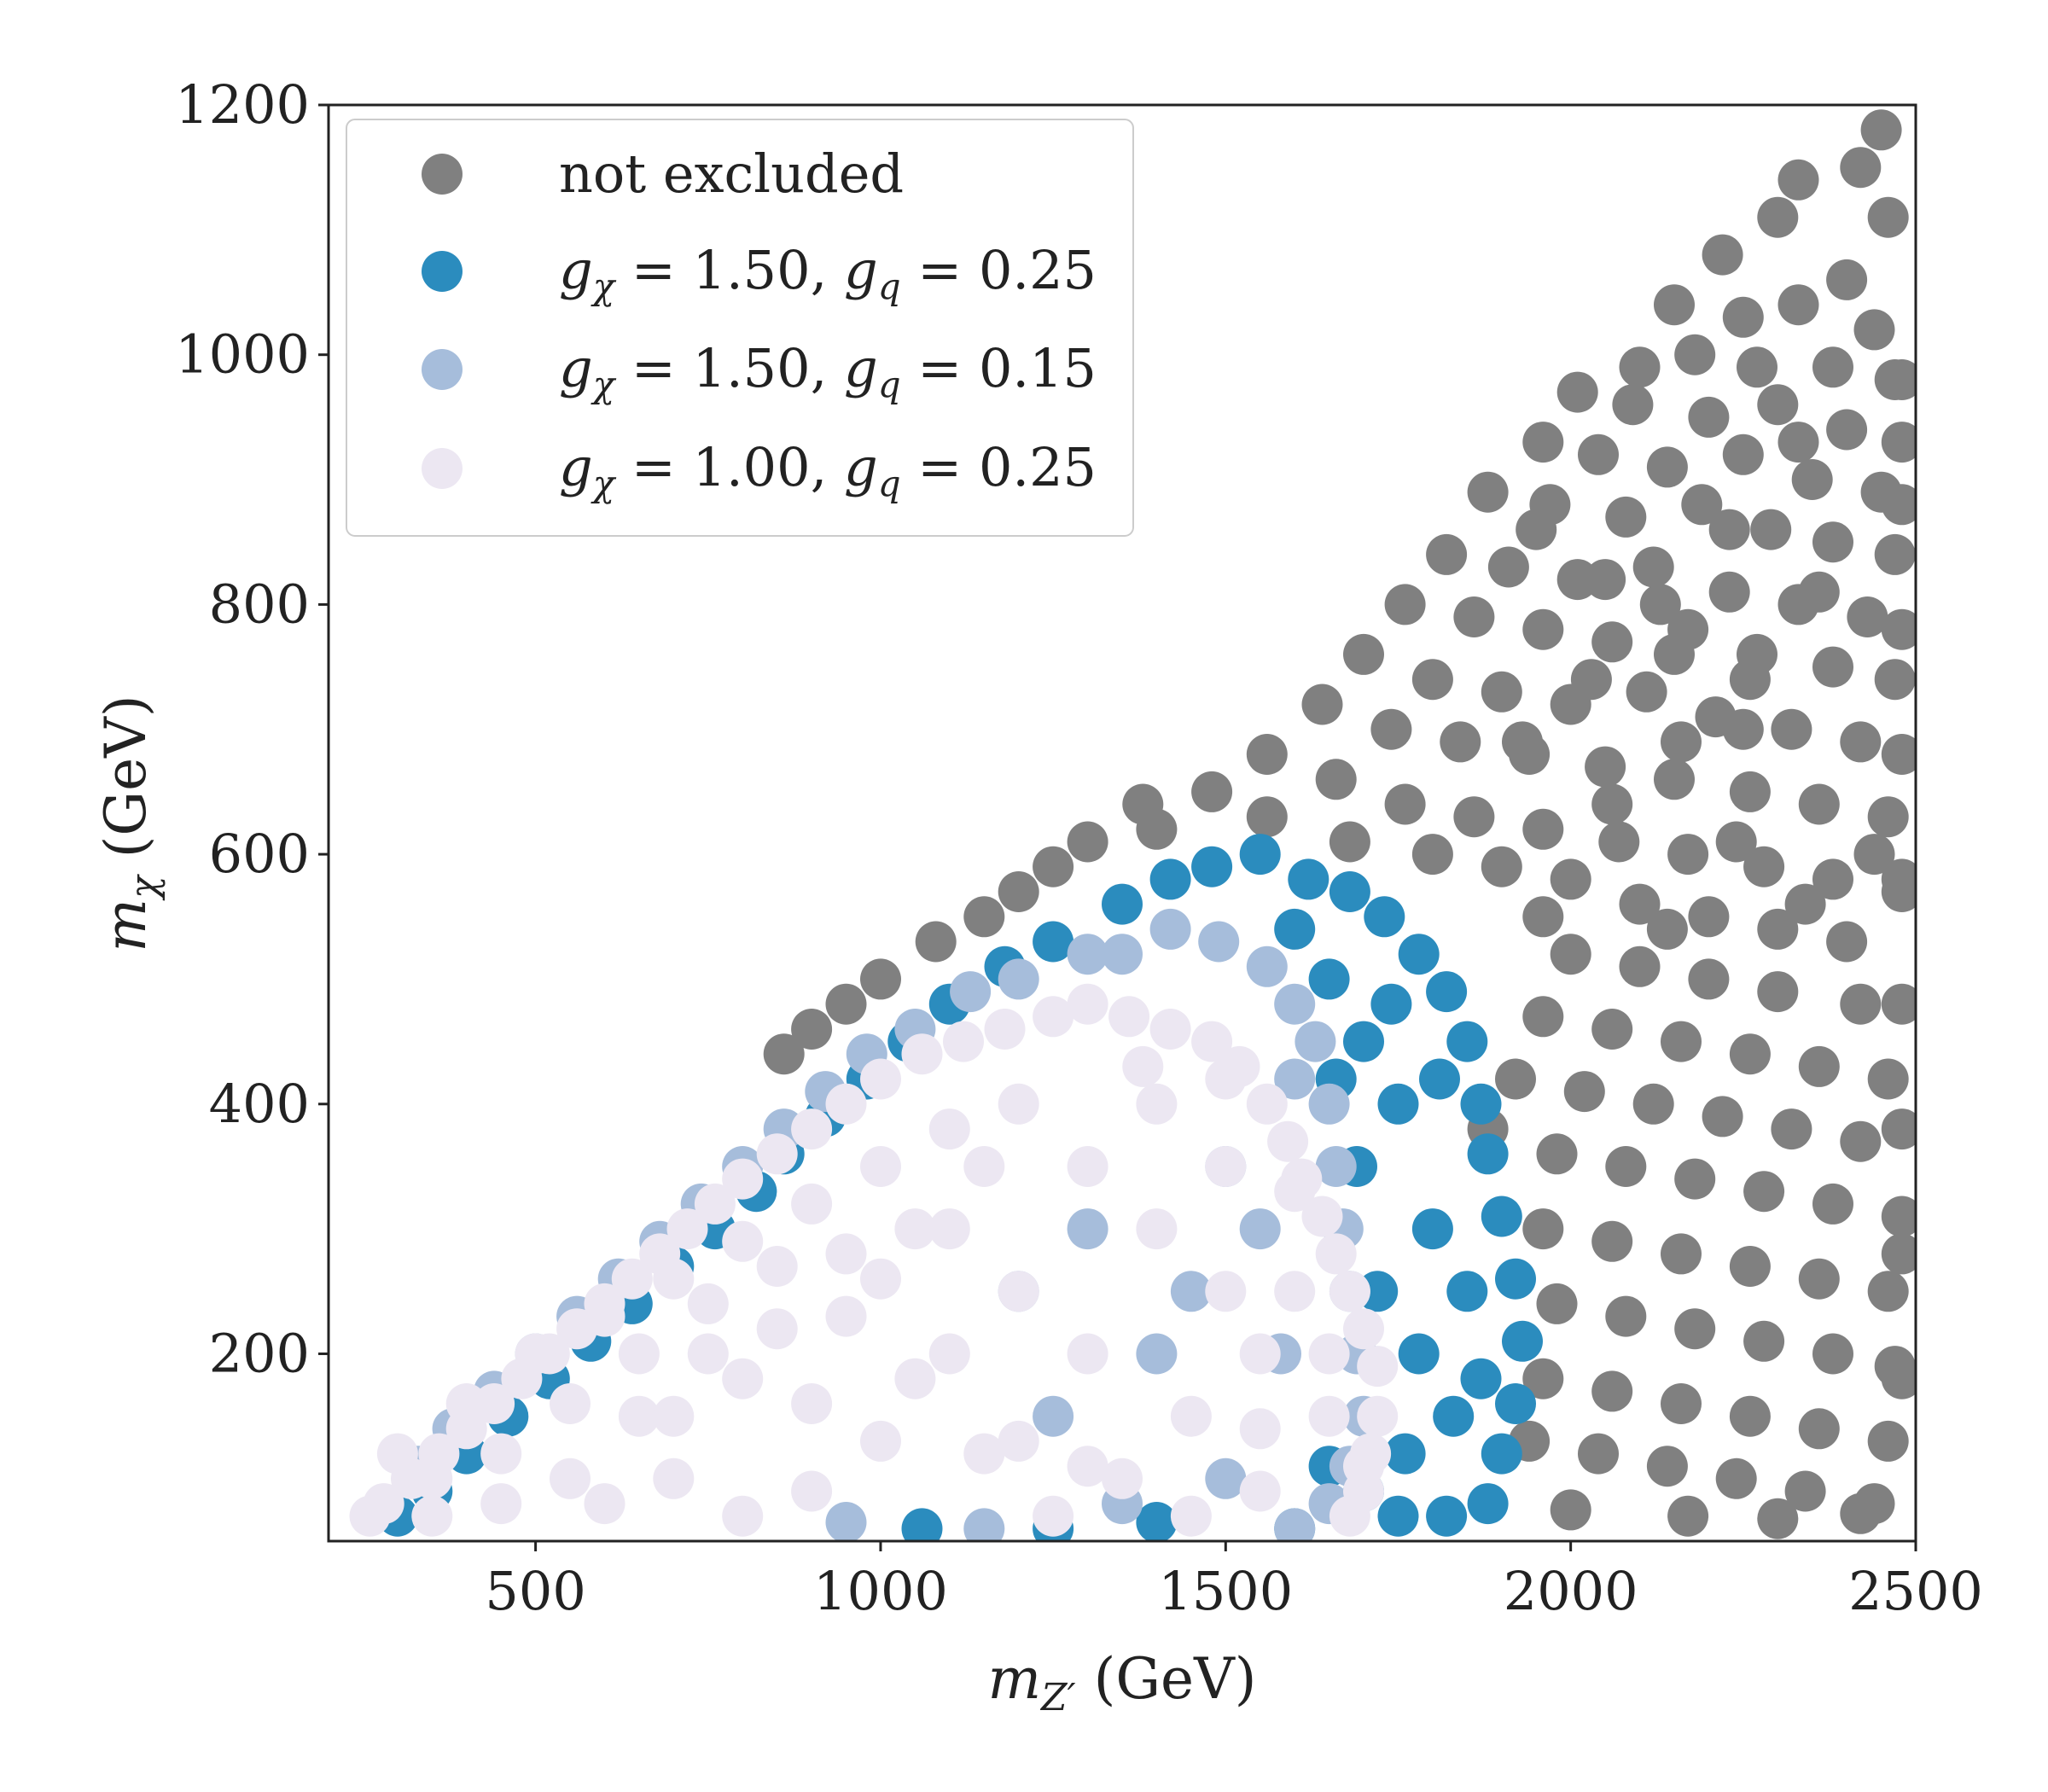 The width and height of the screenshot is (2048, 1792). Describe the element at coordinates (1916, 1591) in the screenshot. I see `x-tick-label: 2500` at that location.